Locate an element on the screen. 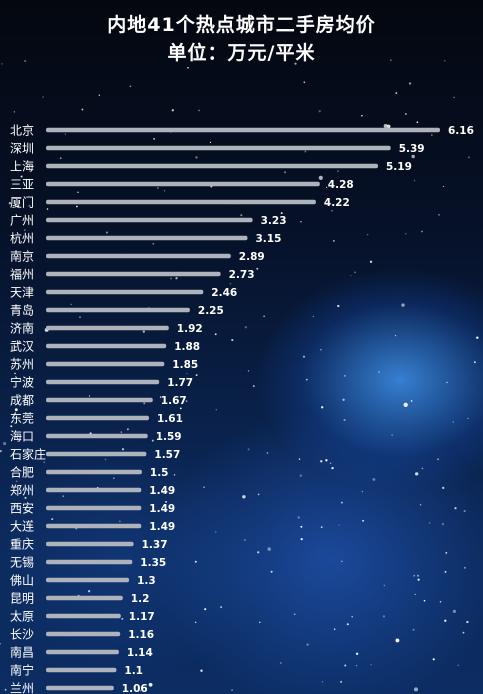 The image size is (483, 694). category-label: 广州 is located at coordinates (22, 221).